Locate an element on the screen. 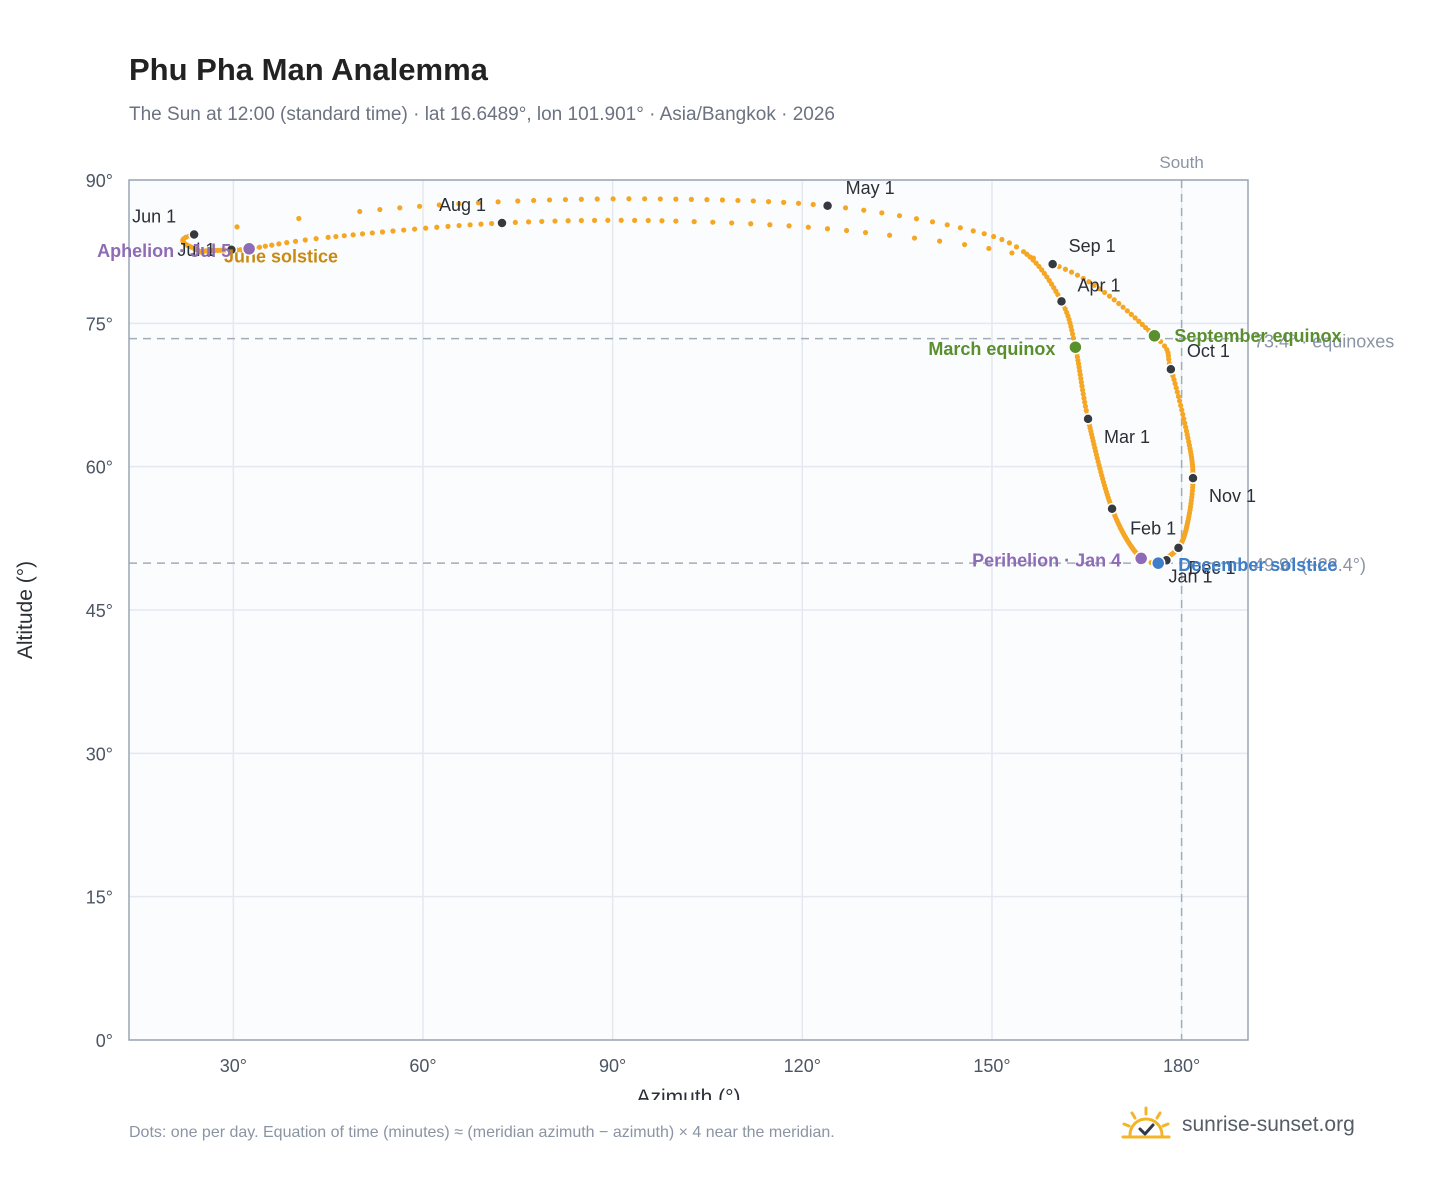 The height and width of the screenshot is (1188, 1448). month-label: Mar 1 is located at coordinates (1127, 437).